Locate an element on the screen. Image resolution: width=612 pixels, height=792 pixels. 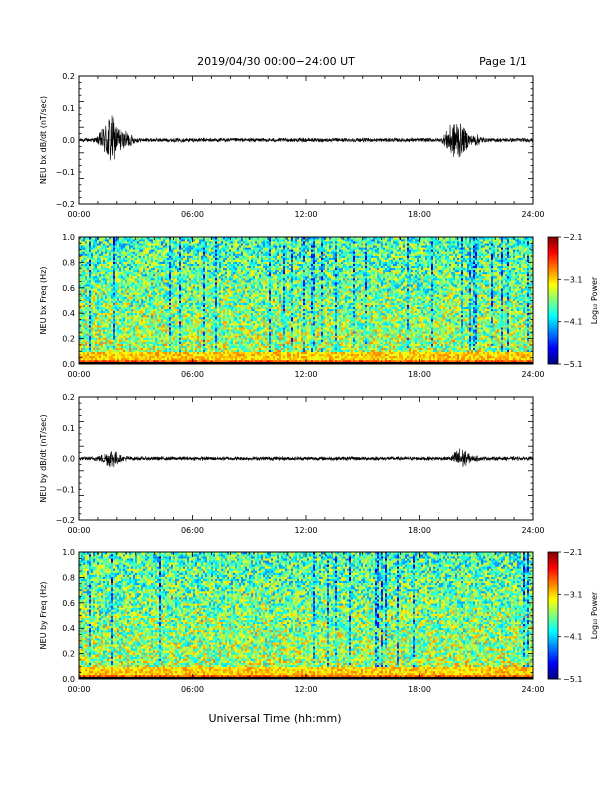
page-title: 2019/04/30 00:00−24:00 UT is located at coordinates (276, 61).